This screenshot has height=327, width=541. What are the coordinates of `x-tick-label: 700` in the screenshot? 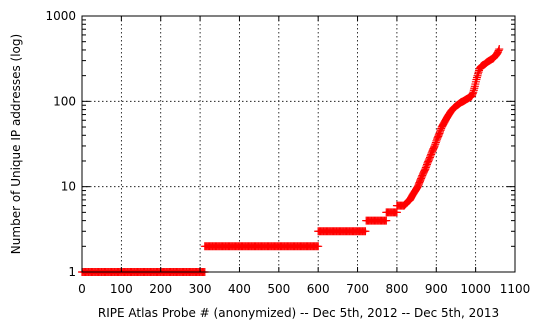 It's located at (357, 289).